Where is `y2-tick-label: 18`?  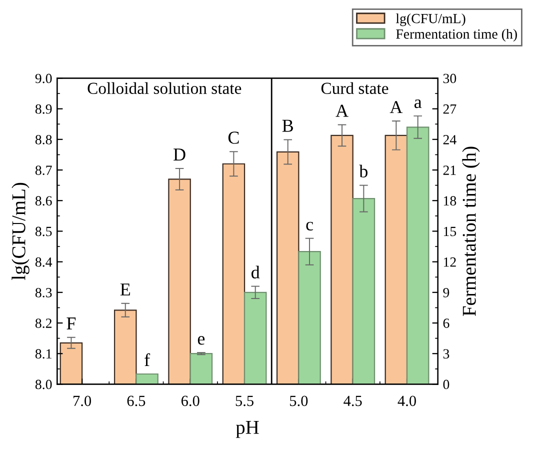 y2-tick-label: 18 is located at coordinates (450, 201).